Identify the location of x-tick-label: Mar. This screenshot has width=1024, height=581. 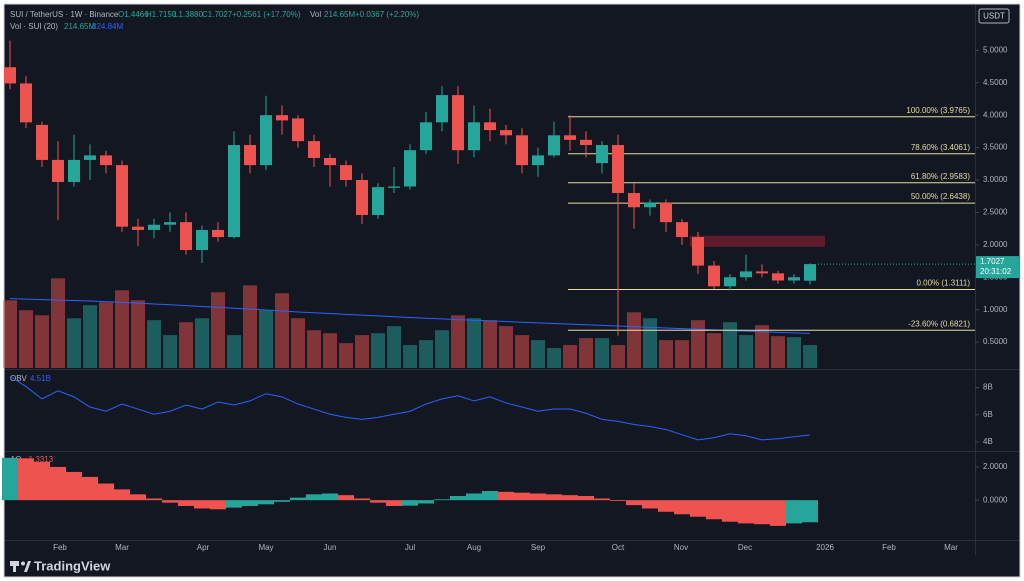
(122, 547).